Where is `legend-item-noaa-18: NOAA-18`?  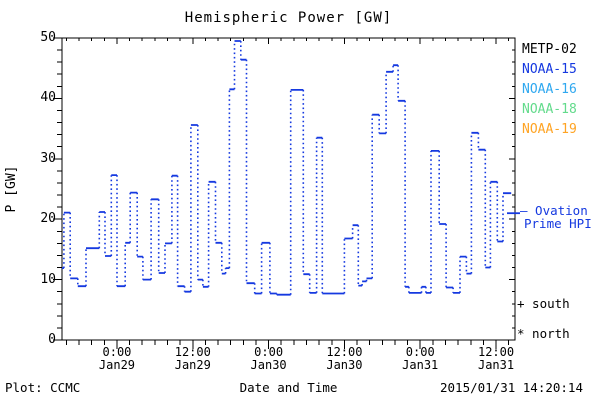
legend-item-noaa-18: NOAA-18 is located at coordinates (549, 109).